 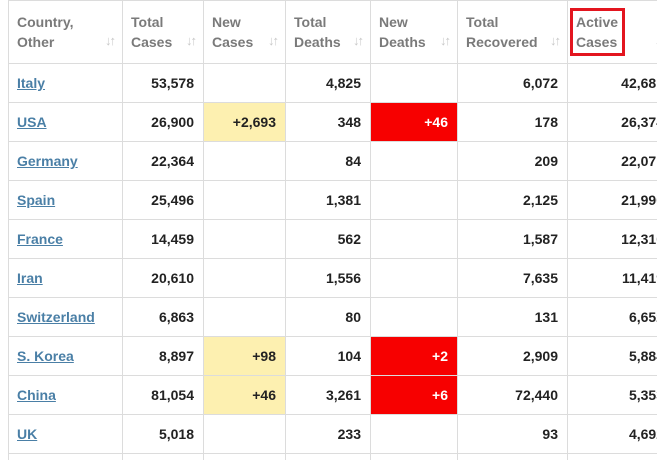 I want to click on total-cases-cell: 8,897, so click(x=163, y=356).